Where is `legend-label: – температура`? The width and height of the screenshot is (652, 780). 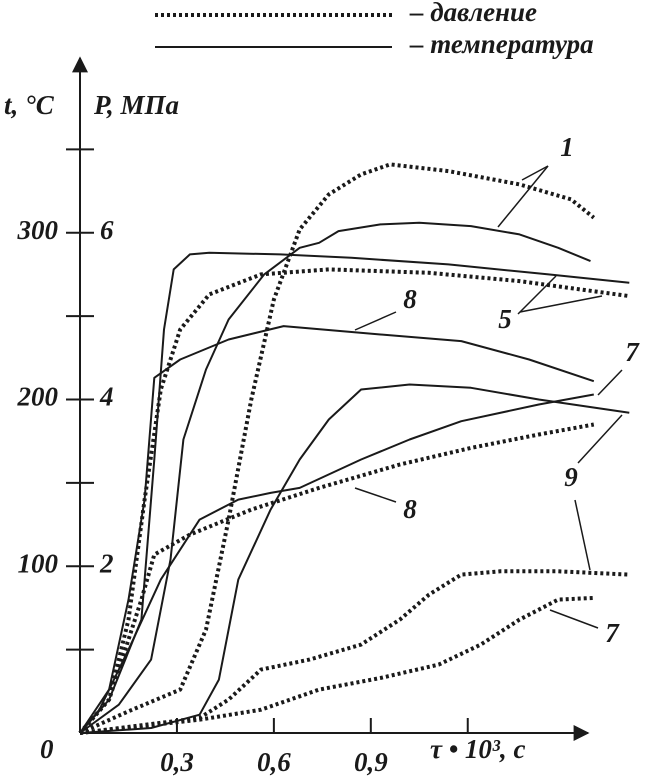 legend-label: – температура is located at coordinates (501, 44).